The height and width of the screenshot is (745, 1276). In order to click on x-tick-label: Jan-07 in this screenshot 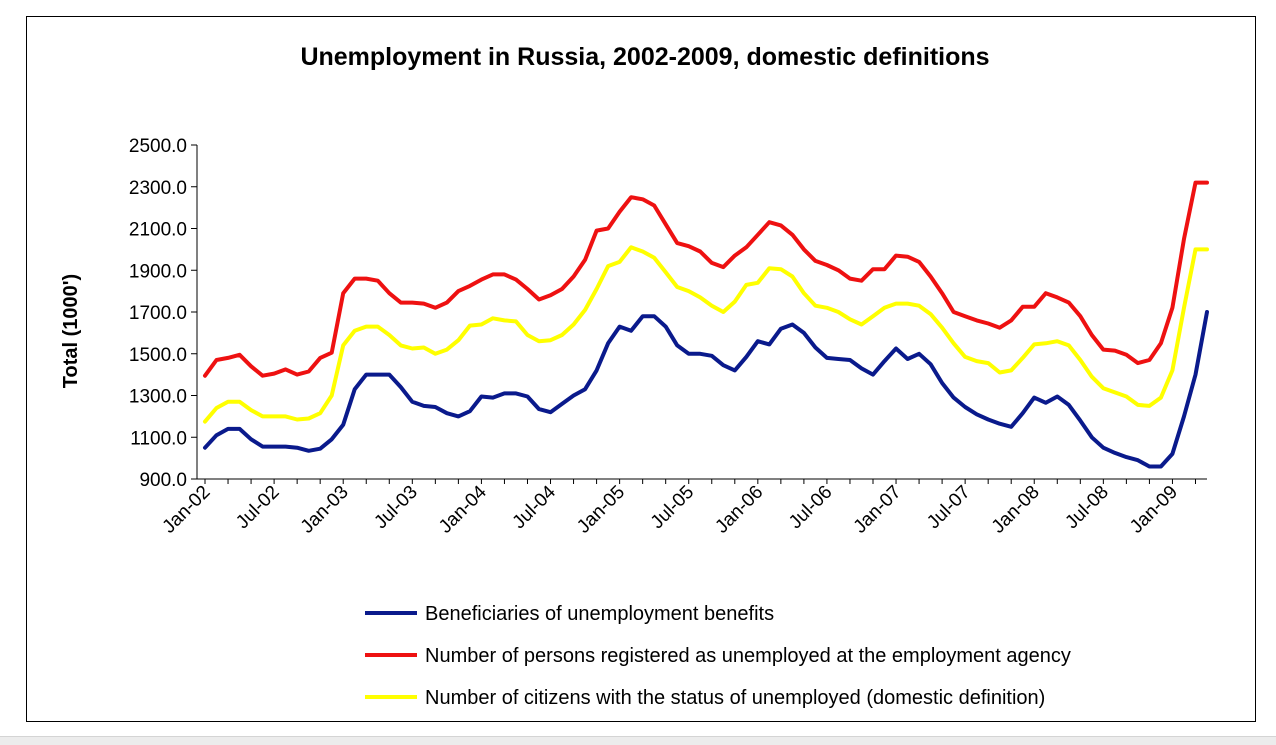, I will do `click(878, 510)`.